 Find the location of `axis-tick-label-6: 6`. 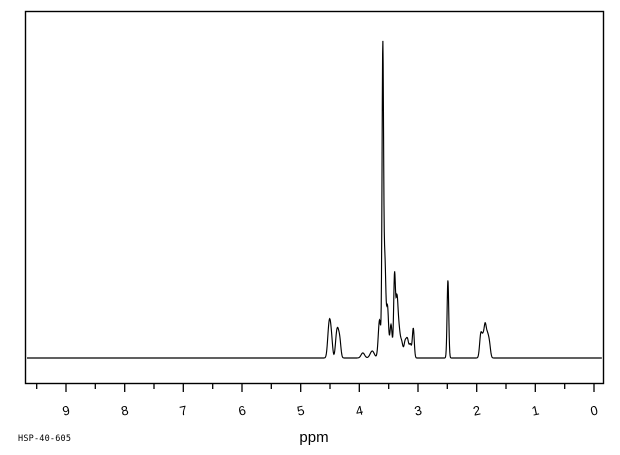

axis-tick-label-6: 6 is located at coordinates (242, 411).